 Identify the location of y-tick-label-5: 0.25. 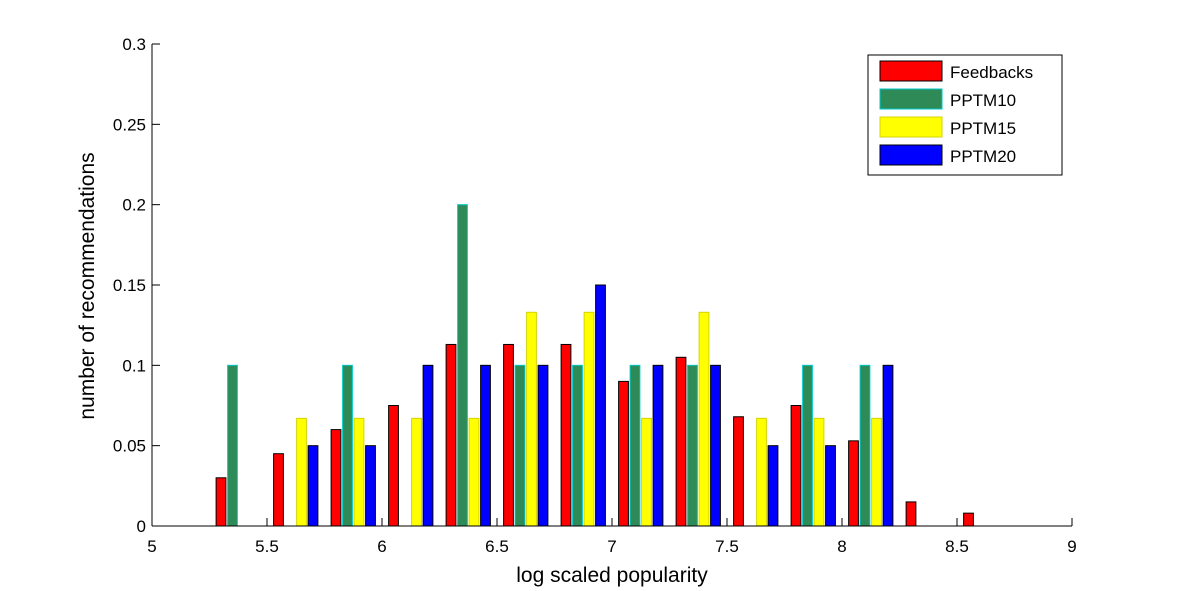
(129, 124).